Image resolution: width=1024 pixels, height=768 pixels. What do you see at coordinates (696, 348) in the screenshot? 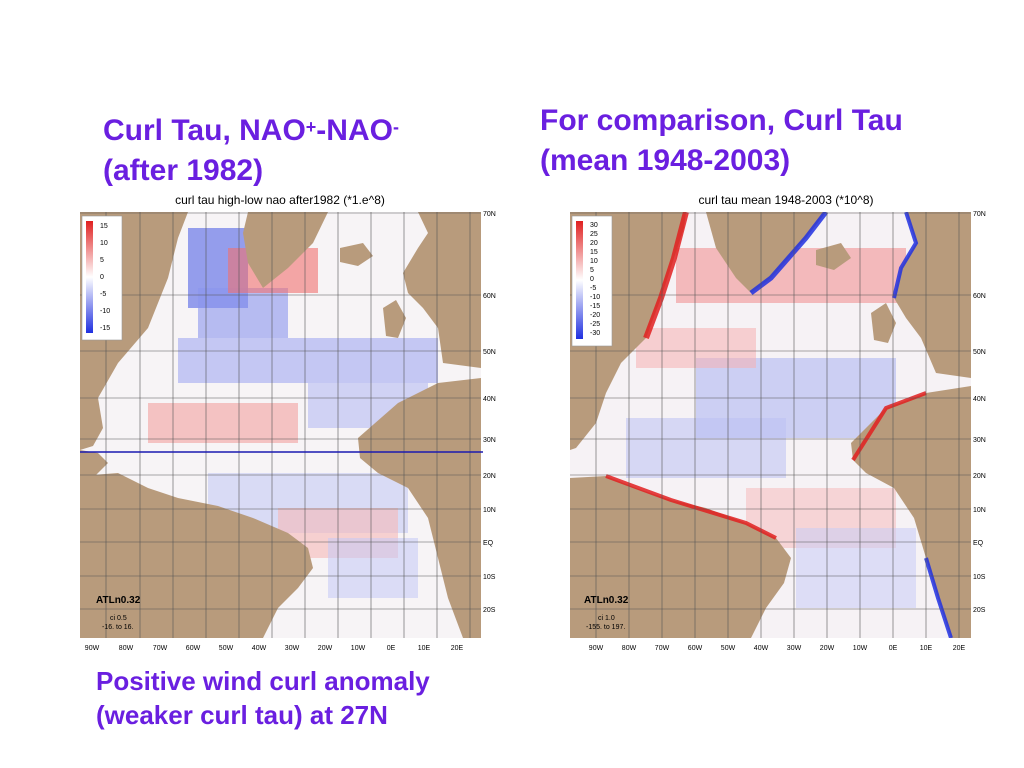
I see `positive-curl-patch` at bounding box center [696, 348].